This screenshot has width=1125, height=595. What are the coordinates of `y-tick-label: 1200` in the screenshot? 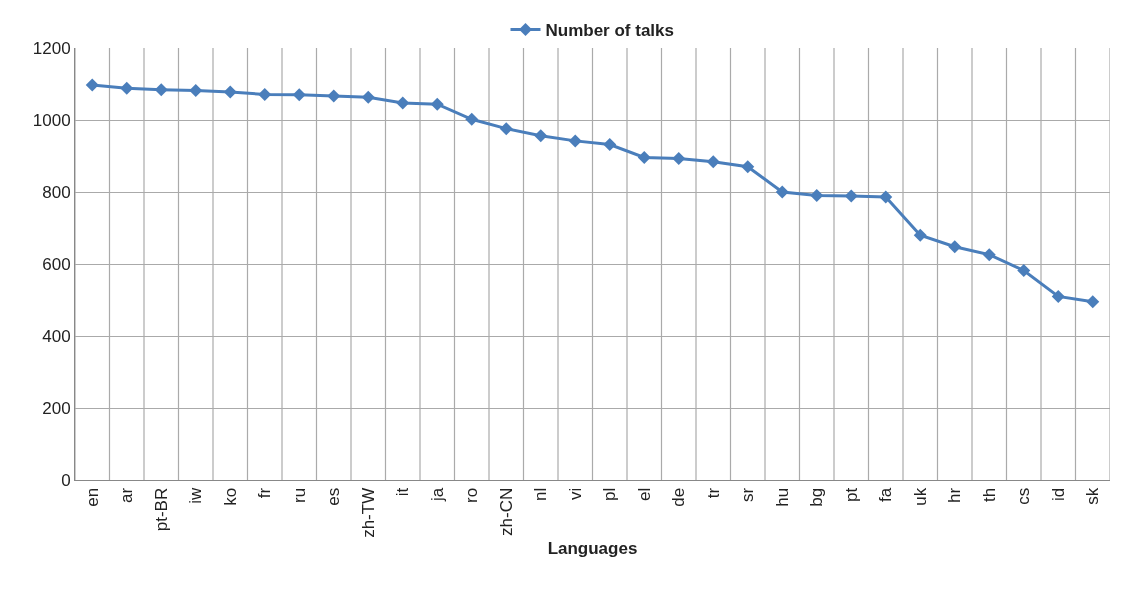 It's located at (51, 48).